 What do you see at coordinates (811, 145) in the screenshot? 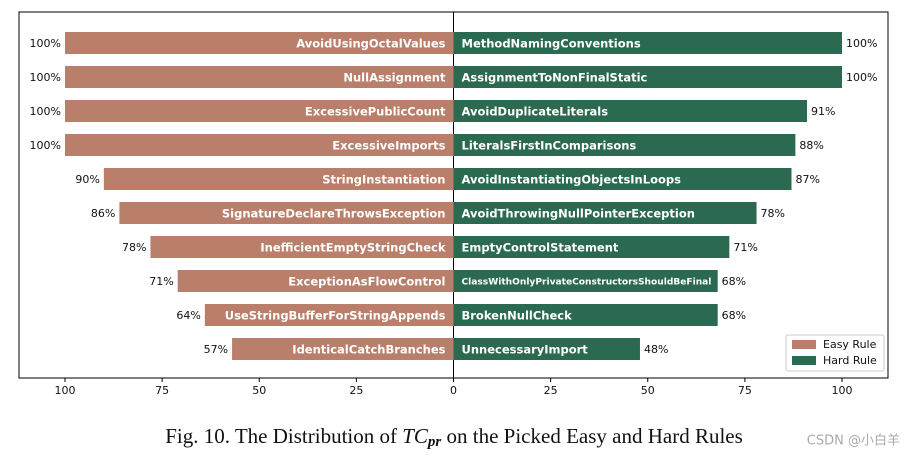
I see `value-label: 88%` at bounding box center [811, 145].